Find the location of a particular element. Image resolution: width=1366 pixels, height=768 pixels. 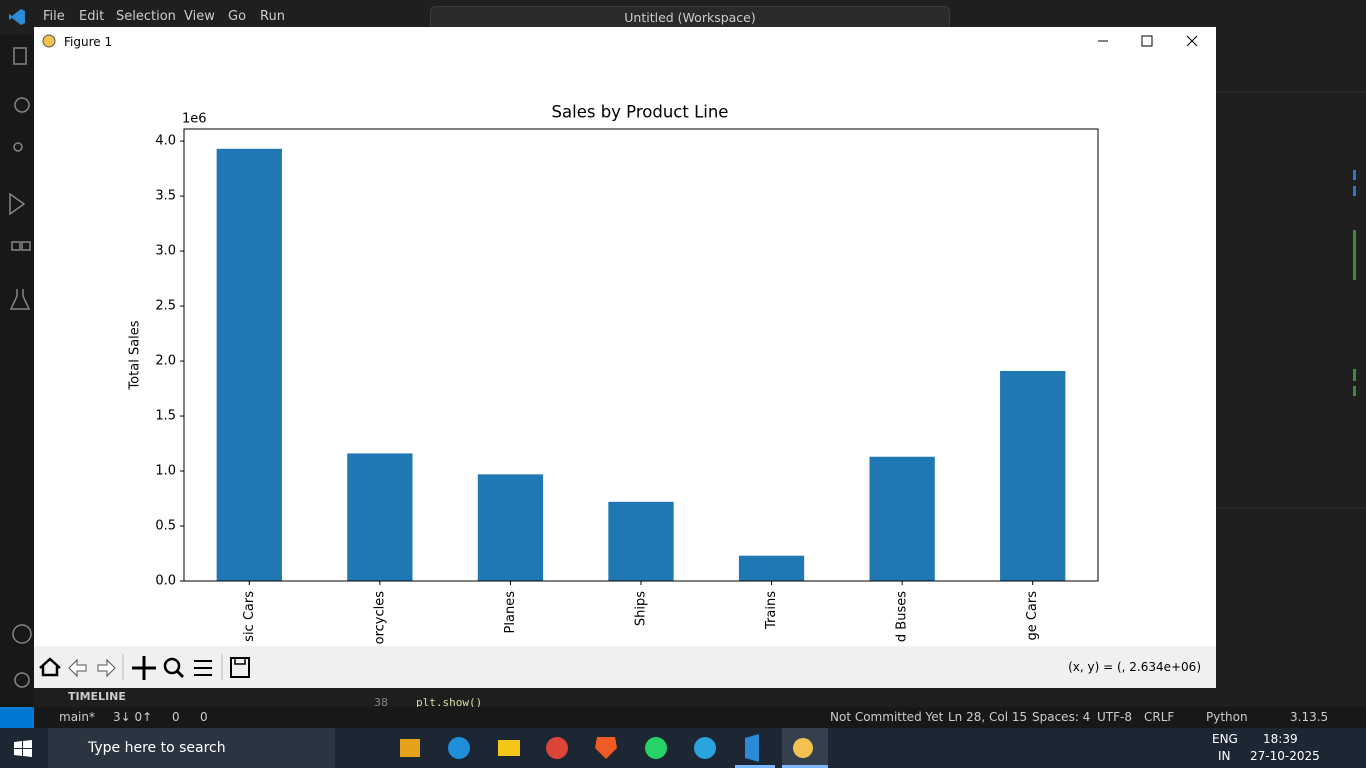

clock-date: 27-10-2025 is located at coordinates (1285, 756).